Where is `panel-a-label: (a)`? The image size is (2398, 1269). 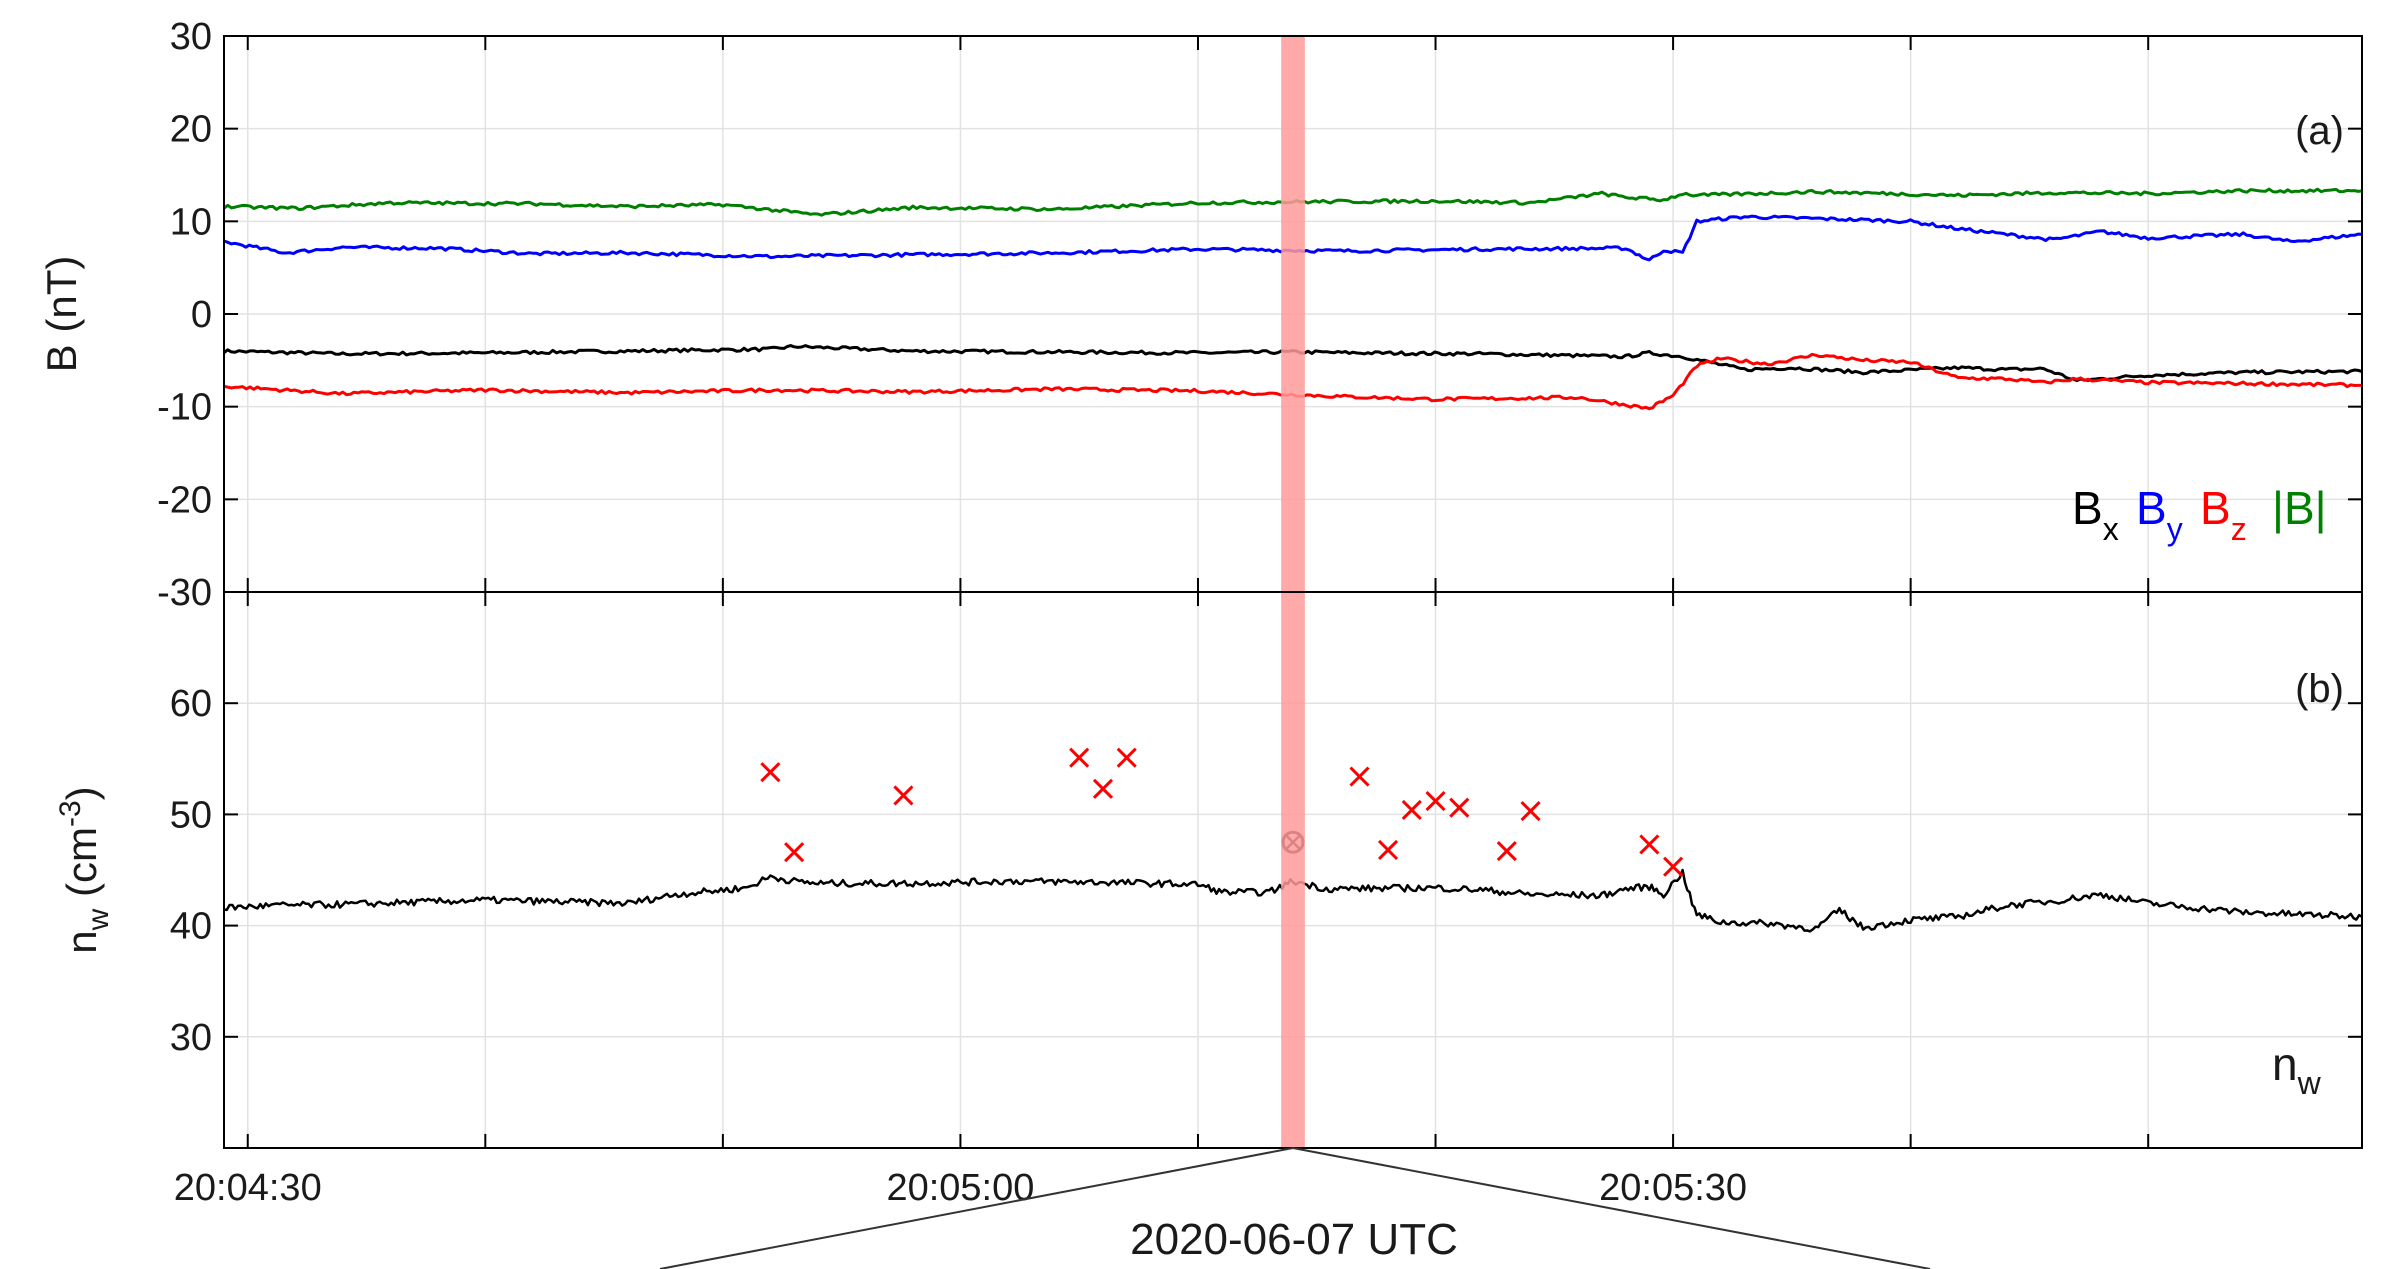
panel-a-label: (a) is located at coordinates (2319, 131).